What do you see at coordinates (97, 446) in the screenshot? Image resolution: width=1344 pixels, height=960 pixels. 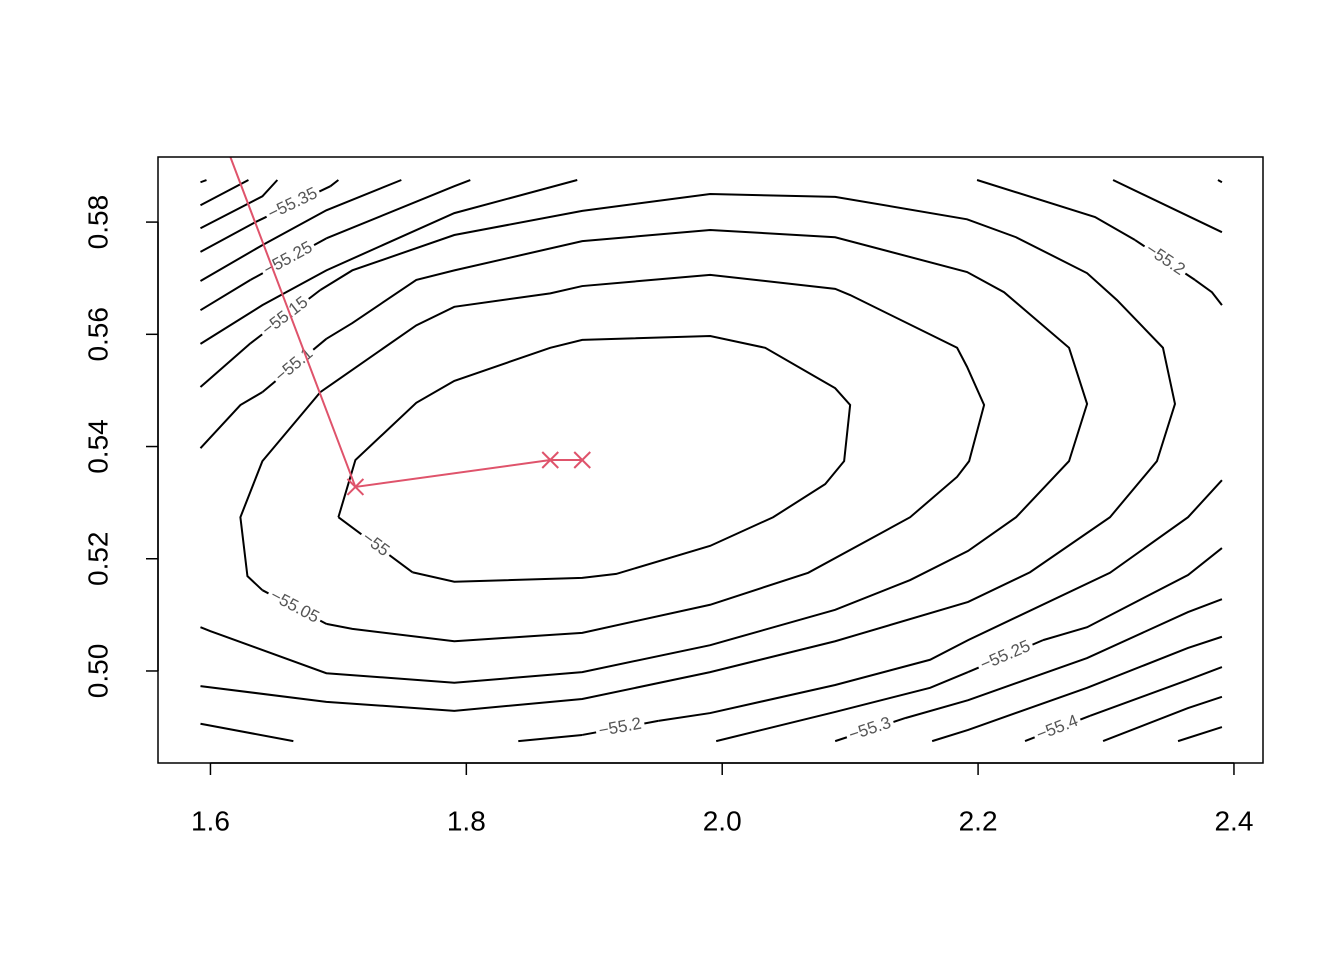 I see `y-tick-label: 0.54` at bounding box center [97, 446].